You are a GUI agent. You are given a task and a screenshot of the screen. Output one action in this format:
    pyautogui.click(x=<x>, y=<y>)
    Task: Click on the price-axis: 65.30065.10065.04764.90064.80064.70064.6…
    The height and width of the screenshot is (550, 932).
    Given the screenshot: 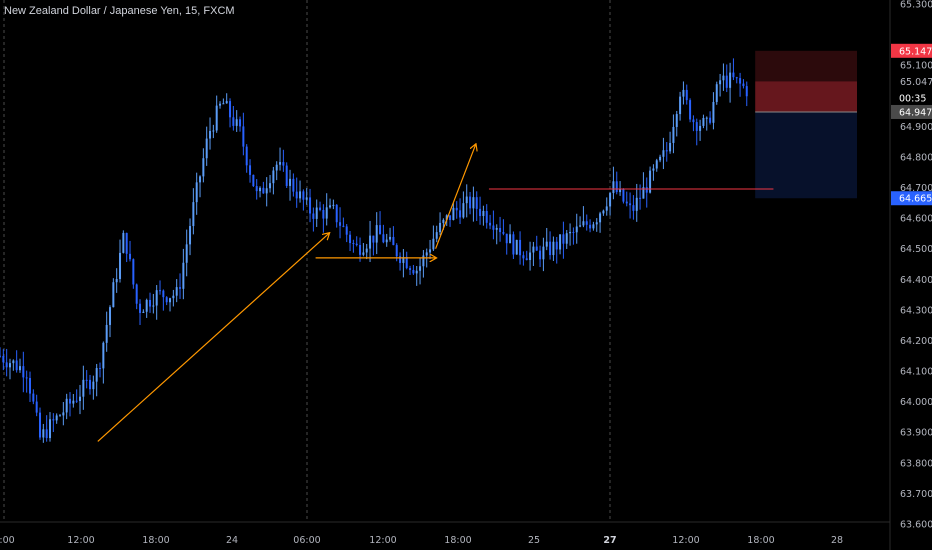 What is the action you would take?
    pyautogui.click(x=910, y=275)
    